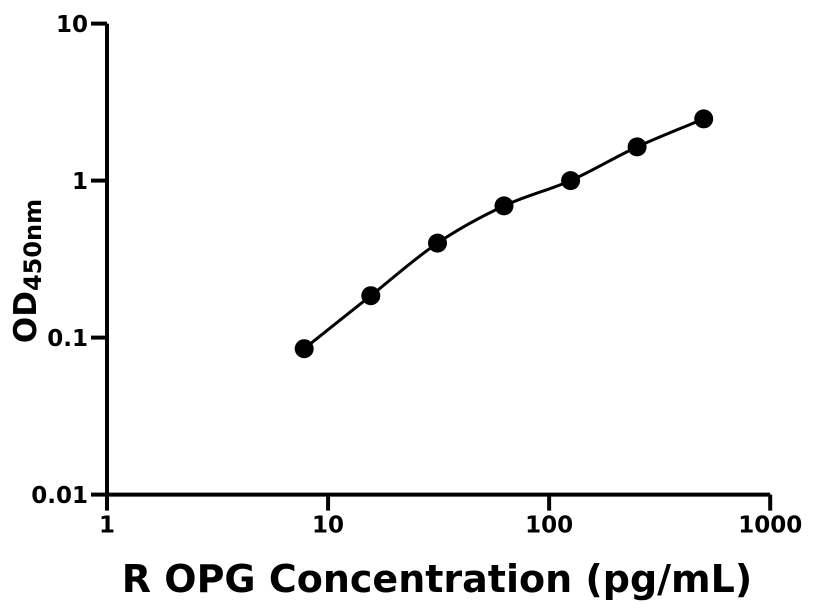  What do you see at coordinates (549, 526) in the screenshot?
I see `x-tick-label: 100` at bounding box center [549, 526].